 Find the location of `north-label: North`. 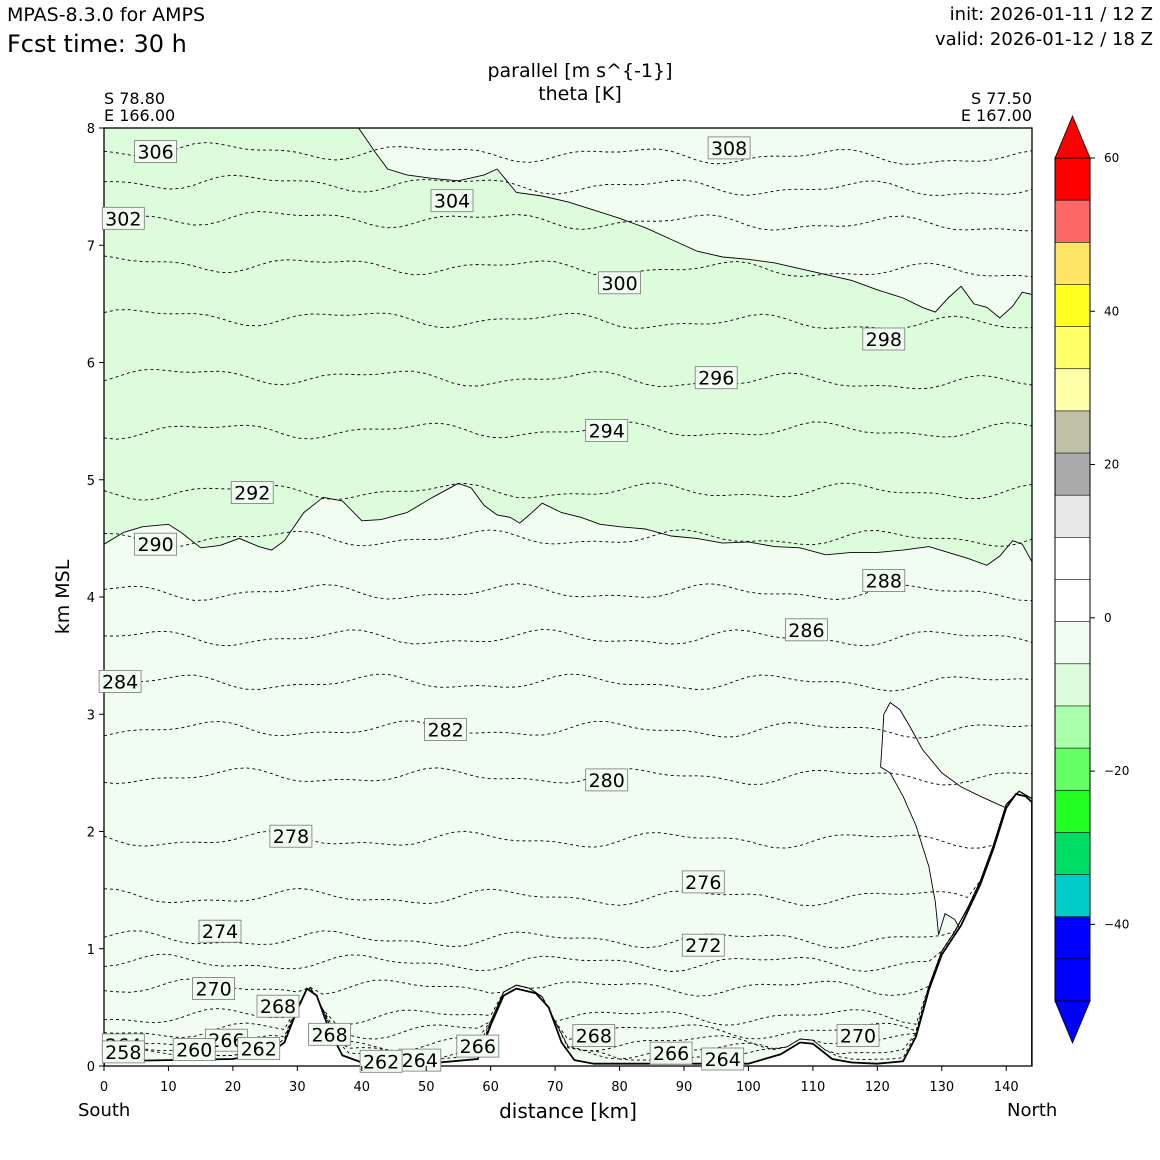

north-label: North is located at coordinates (1032, 1110).